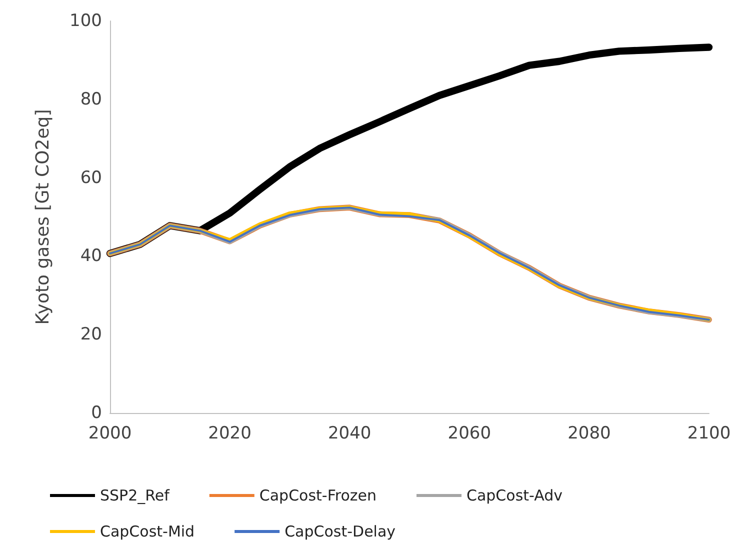  What do you see at coordinates (91, 334) in the screenshot?
I see `y-tick-label: 20` at bounding box center [91, 334].